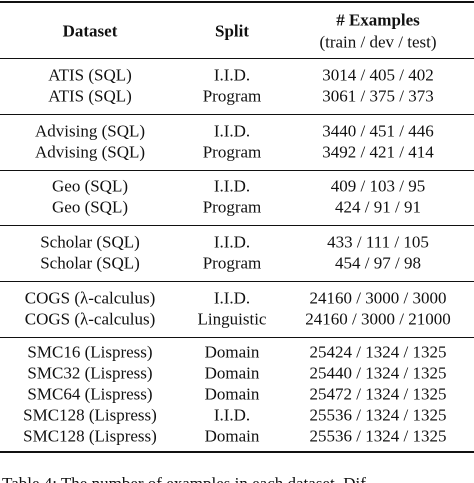 The width and height of the screenshot is (474, 483). I want to click on examples-cell: 25424 / 1324 / 1325, so click(378, 352).